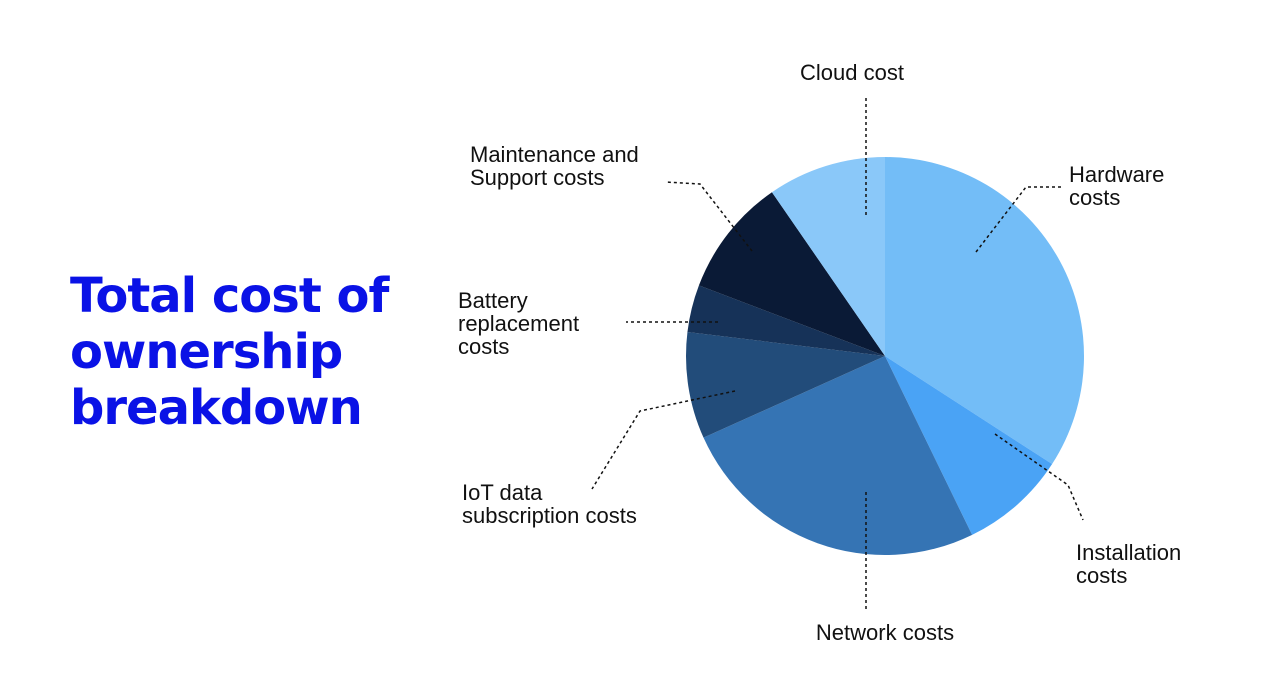 This screenshot has height=694, width=1266. Describe the element at coordinates (1116, 174) in the screenshot. I see `slice-label-line: Hardware` at that location.